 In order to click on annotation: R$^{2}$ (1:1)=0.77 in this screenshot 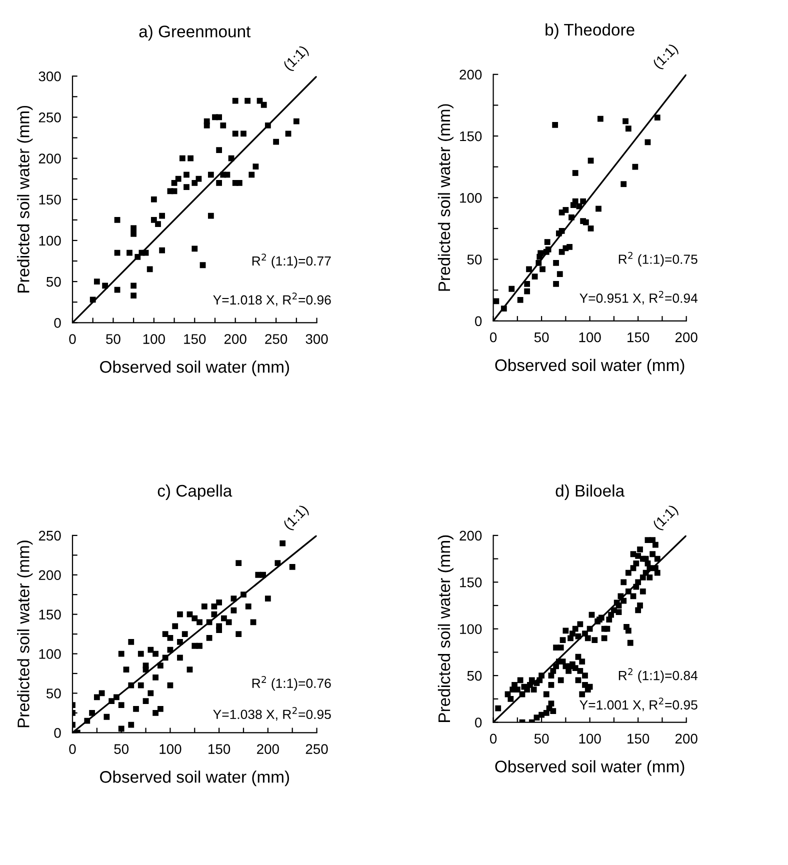, I will do `click(291, 261)`.